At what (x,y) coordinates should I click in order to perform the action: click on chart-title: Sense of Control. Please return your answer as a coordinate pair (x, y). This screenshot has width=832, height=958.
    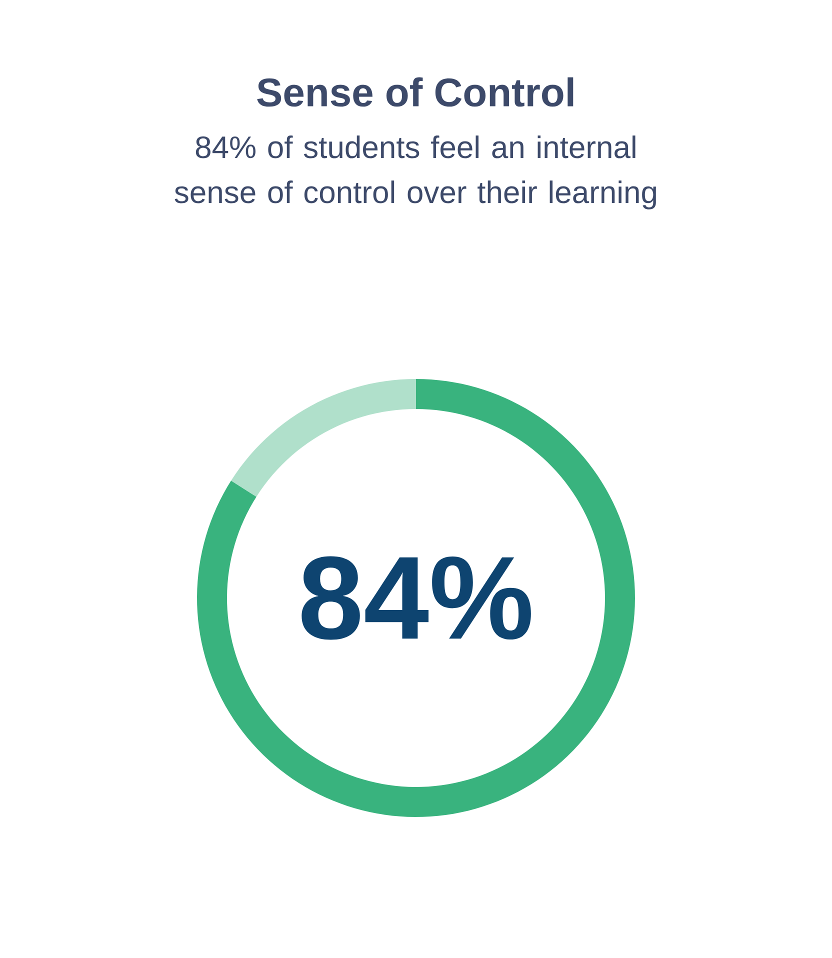
    Looking at the image, I should click on (415, 92).